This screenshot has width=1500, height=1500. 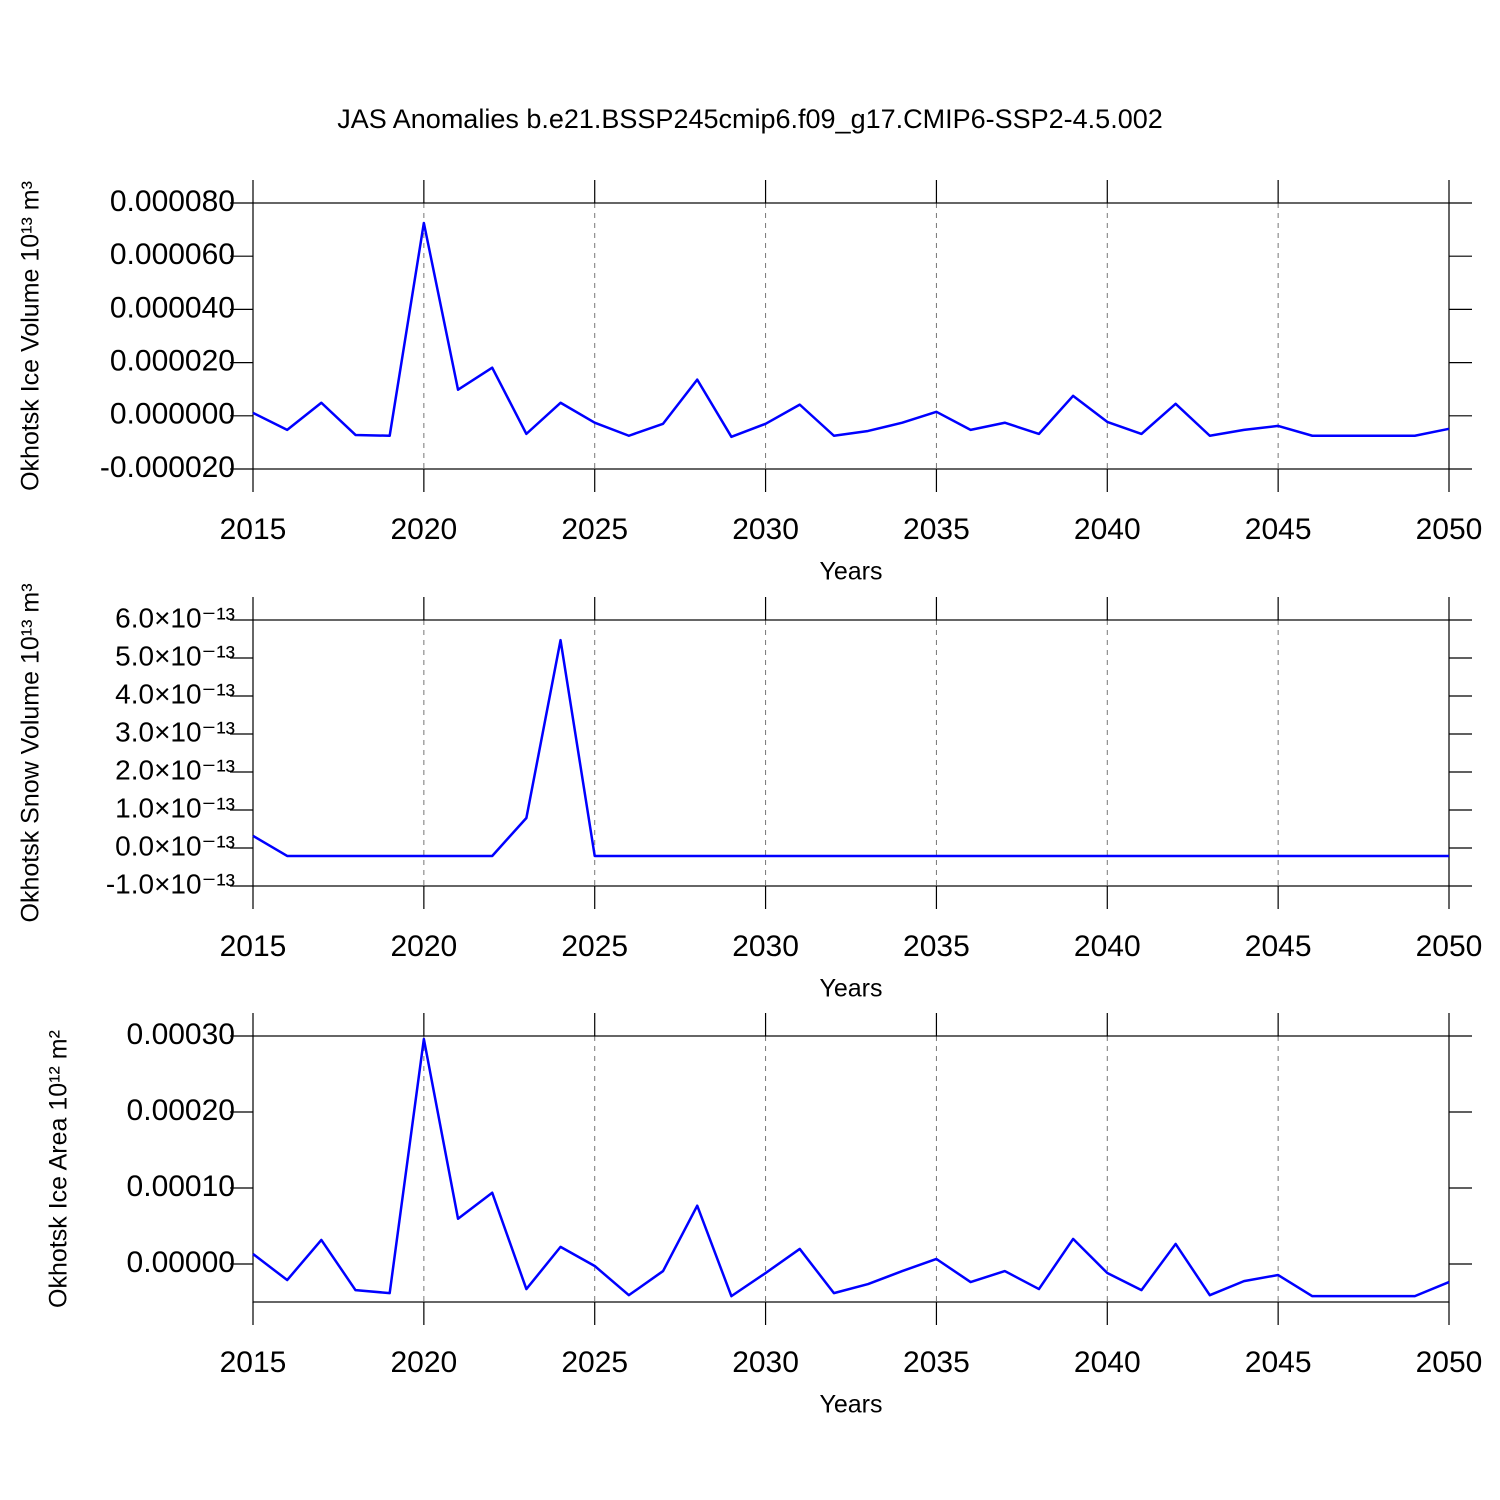 I want to click on y-tick-label: 0.000020, so click(x=172, y=361).